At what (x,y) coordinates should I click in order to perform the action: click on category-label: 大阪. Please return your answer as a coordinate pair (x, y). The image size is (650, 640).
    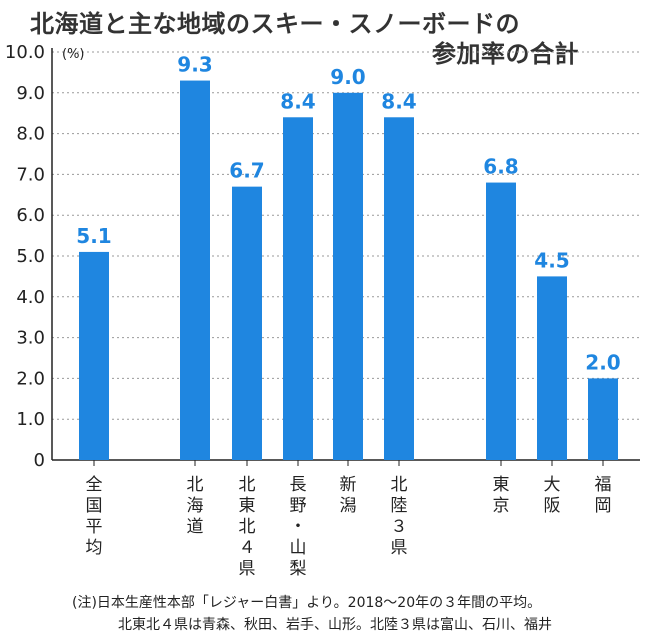
    Looking at the image, I should click on (552, 495).